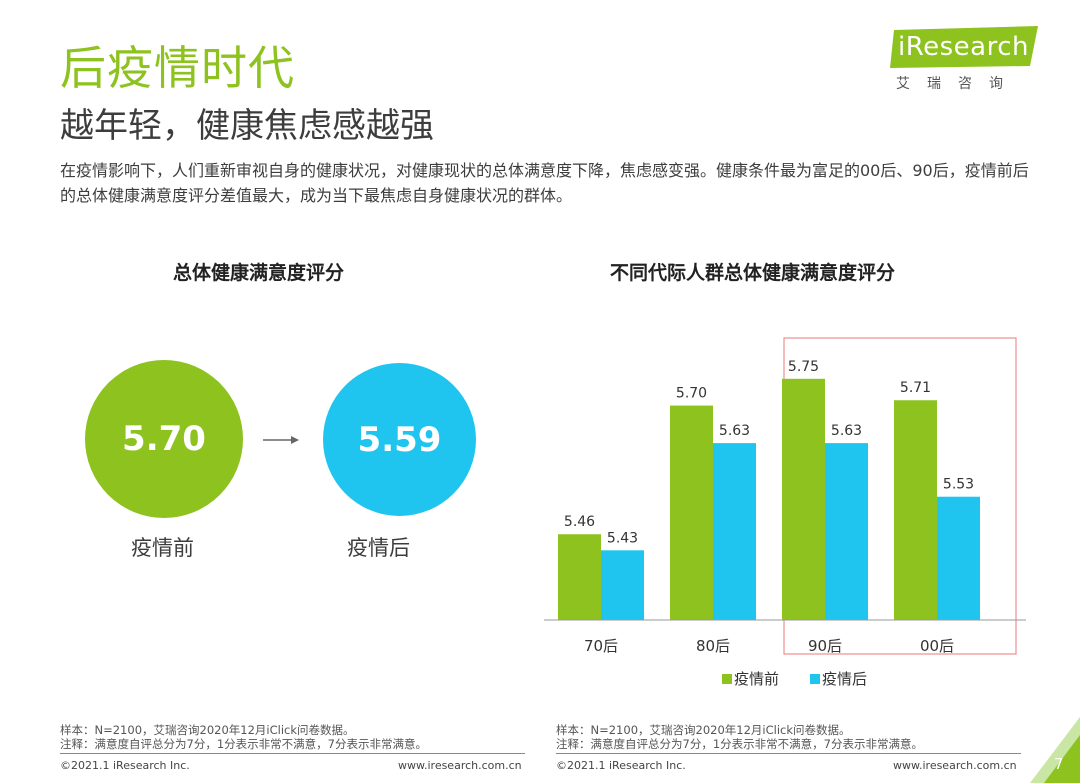 This screenshot has width=1080, height=783. I want to click on left-footer-divider, so click(292, 753).